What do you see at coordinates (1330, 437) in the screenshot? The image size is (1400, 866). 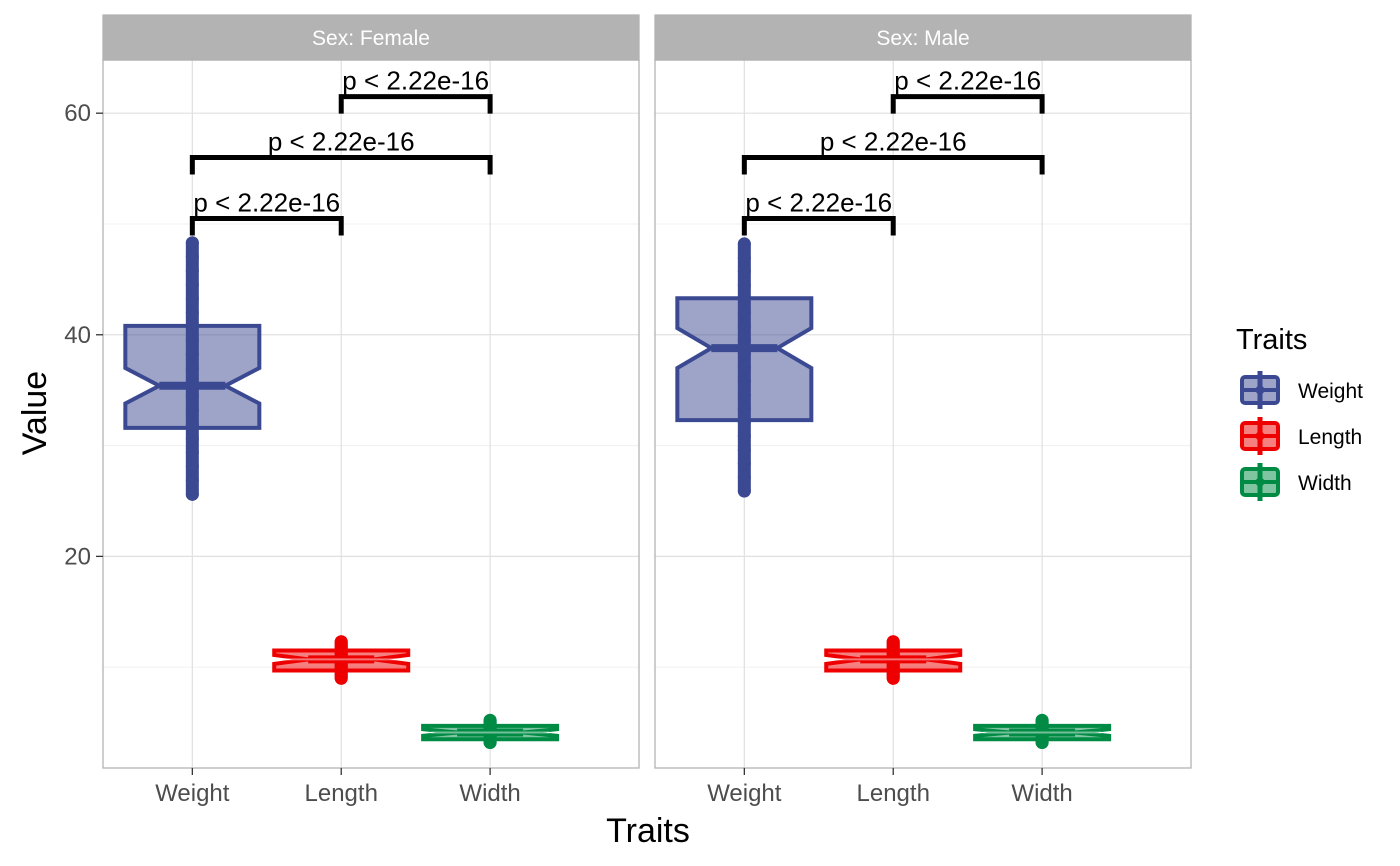 I see `legend-label: Length` at bounding box center [1330, 437].